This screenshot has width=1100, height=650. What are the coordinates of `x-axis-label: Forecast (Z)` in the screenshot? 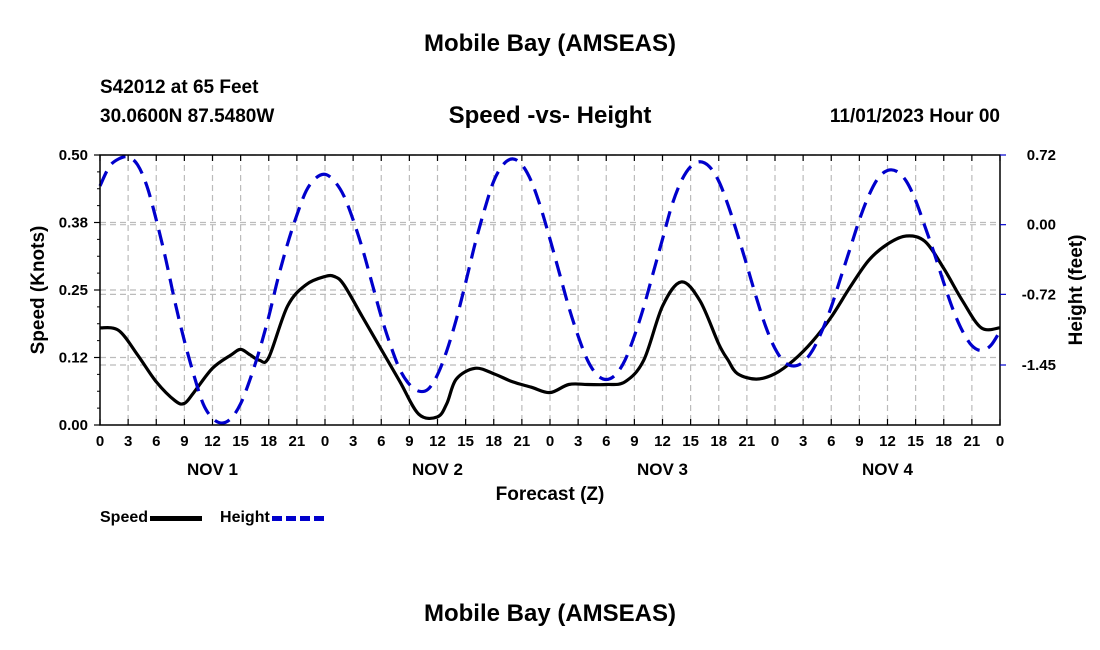 It's located at (550, 494).